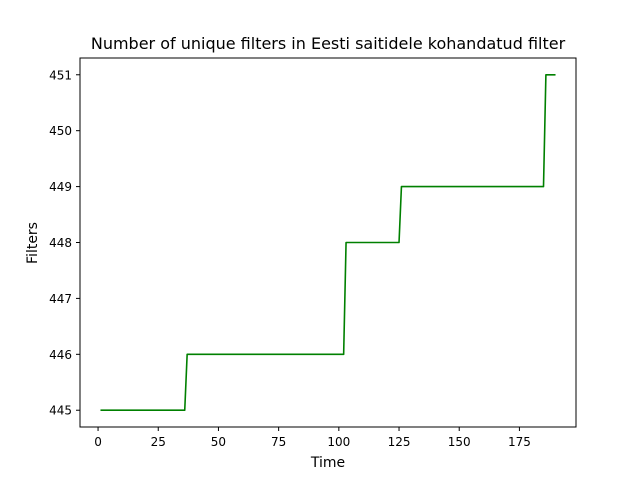  I want to click on y-tick-label: 445, so click(60, 411).